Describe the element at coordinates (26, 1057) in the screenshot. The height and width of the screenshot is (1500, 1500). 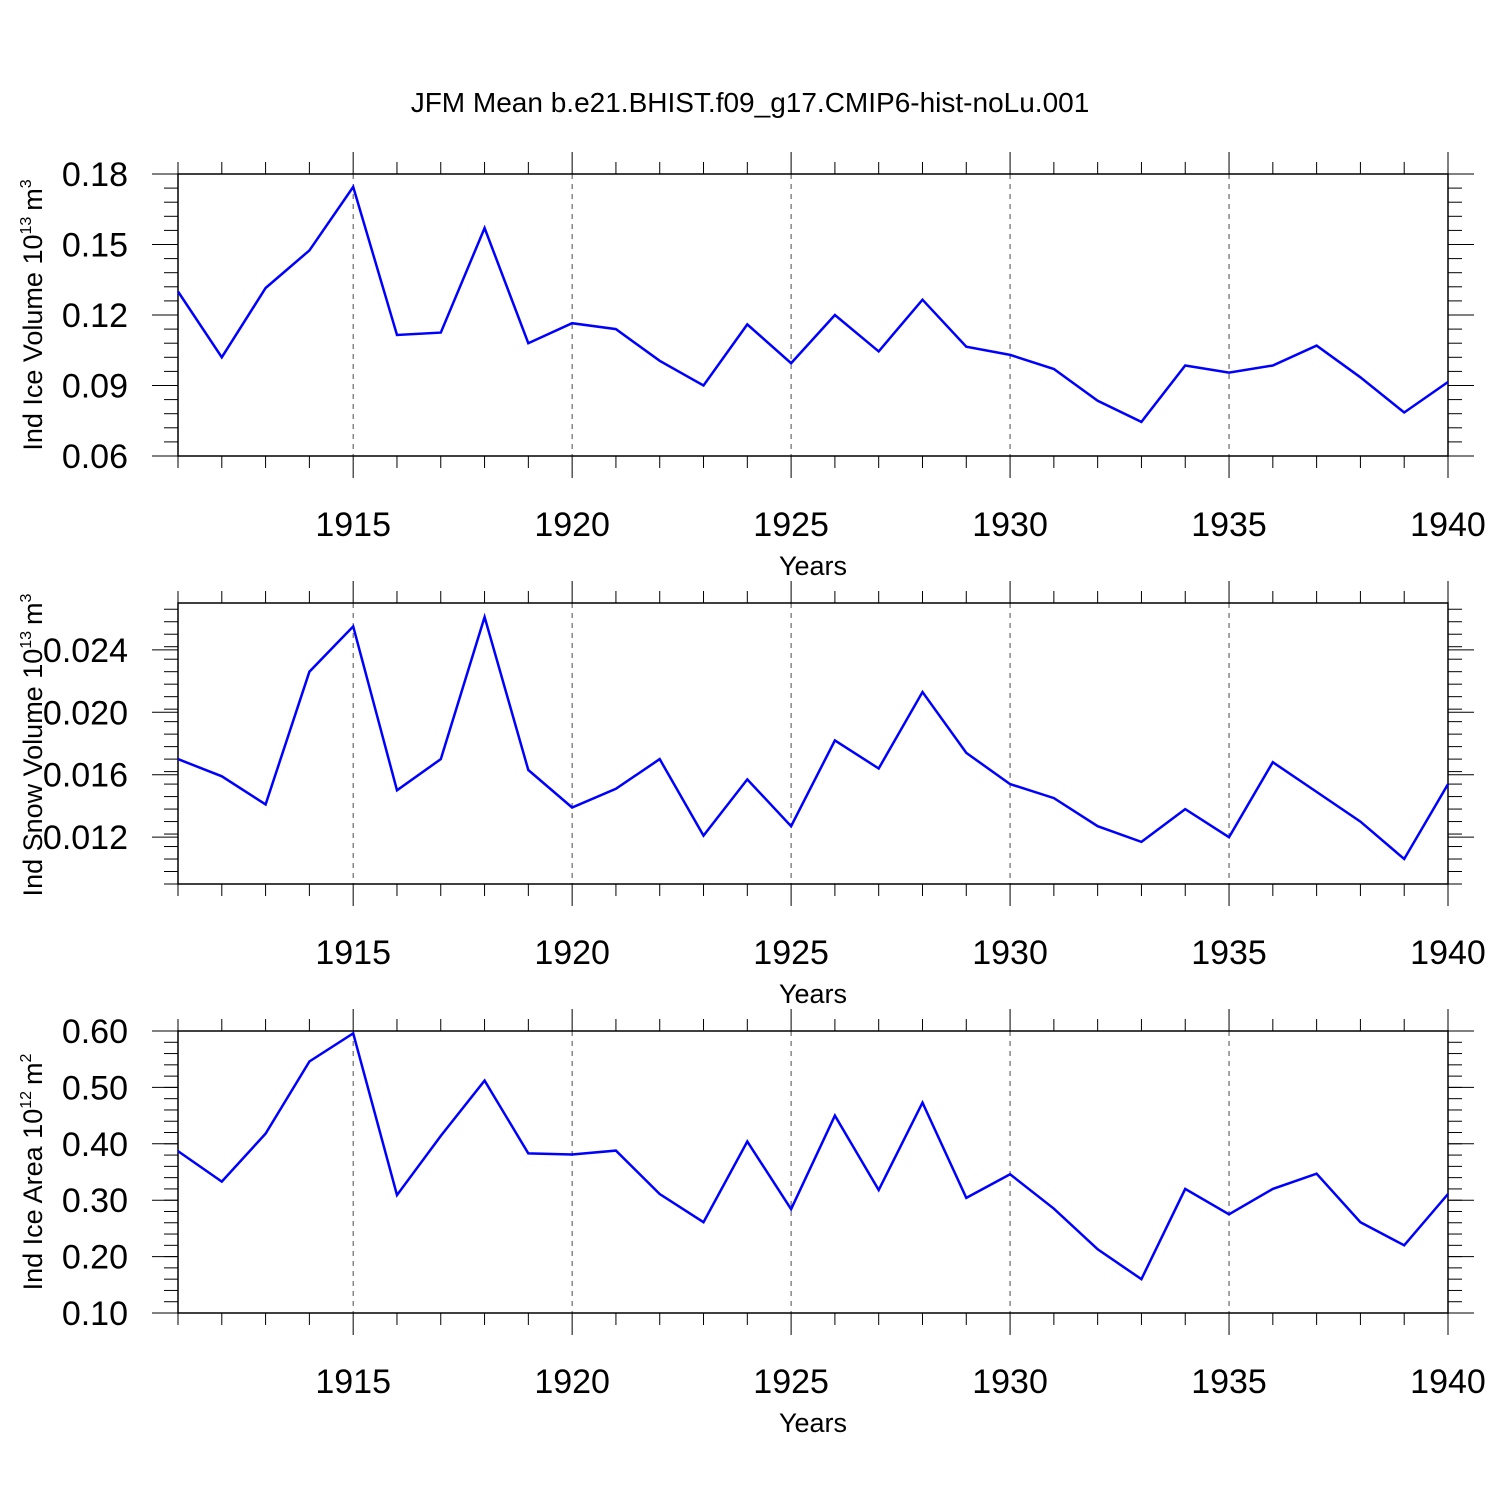
I see `y-axis-title-unit-exponent: 2` at that location.